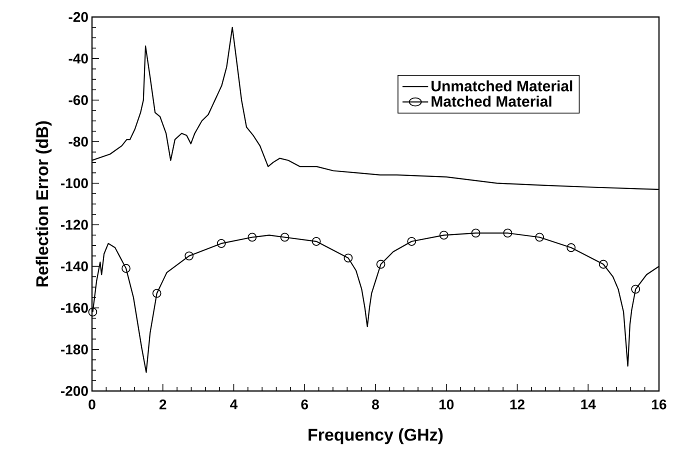 The width and height of the screenshot is (689, 461). I want to click on y-tick-label: -120, so click(74, 225).